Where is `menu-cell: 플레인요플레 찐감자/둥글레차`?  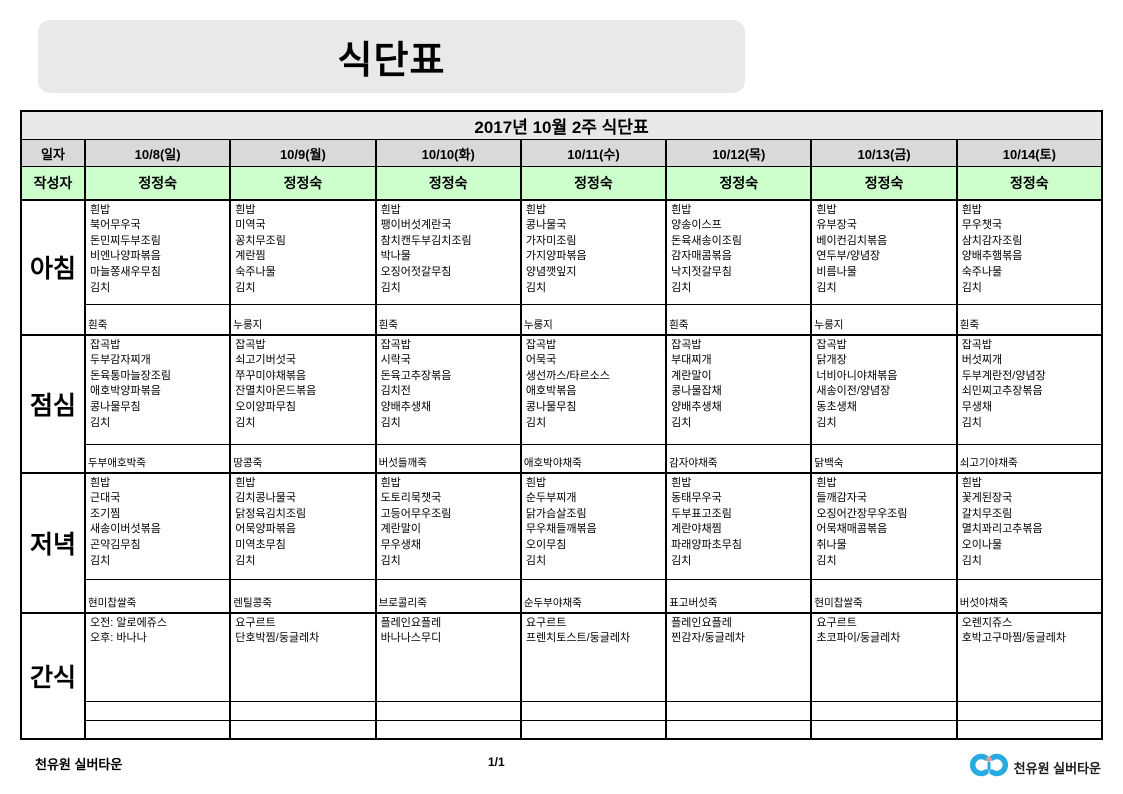 menu-cell: 플레인요플레 찐감자/둥글레차 is located at coordinates (739, 656).